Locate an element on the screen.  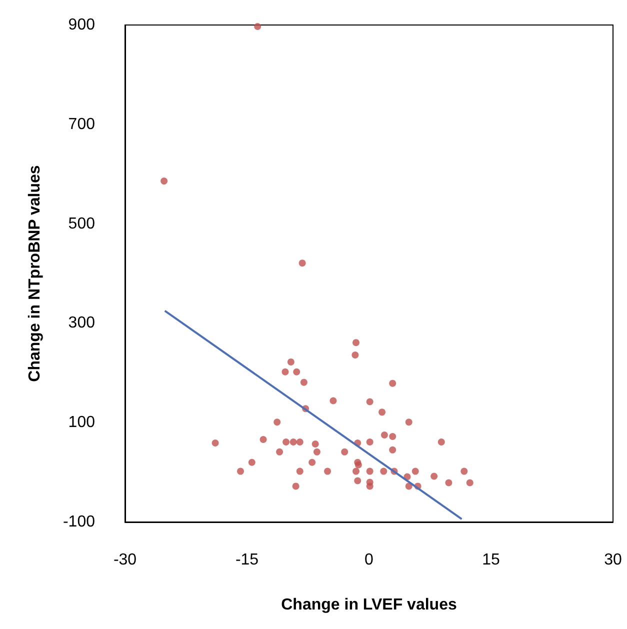
y-tick-label: 900 is located at coordinates (82, 25).